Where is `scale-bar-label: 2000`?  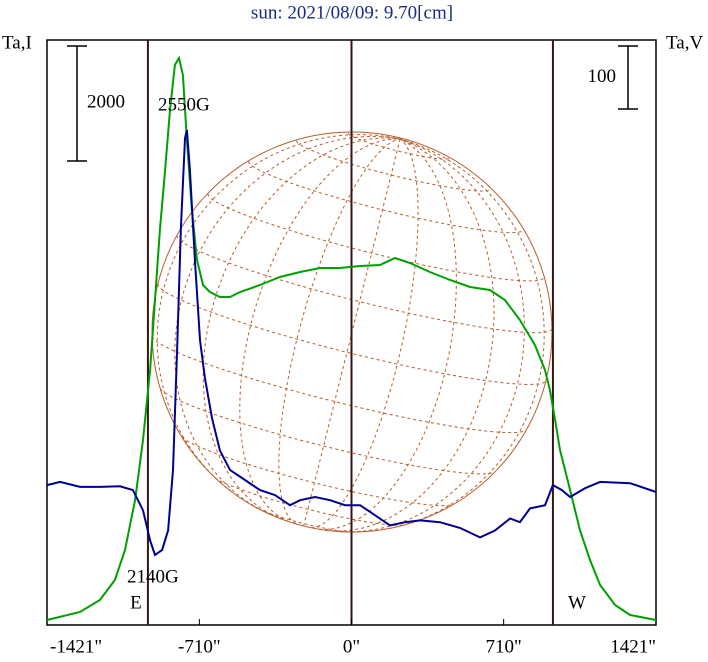 scale-bar-label: 2000 is located at coordinates (106, 101).